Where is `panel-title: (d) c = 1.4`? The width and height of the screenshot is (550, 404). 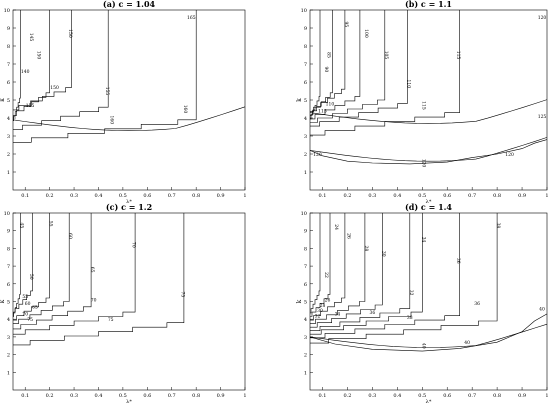 panel-title: (d) c = 1.4 is located at coordinates (428, 207).